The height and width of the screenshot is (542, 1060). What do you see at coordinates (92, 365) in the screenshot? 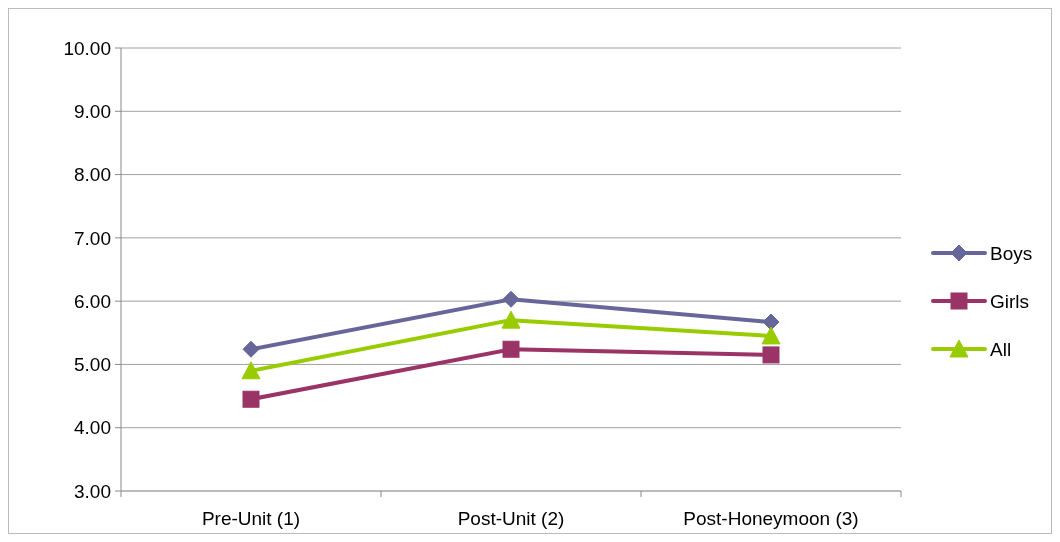
I see `y-tick-label: 5.00` at bounding box center [92, 365].